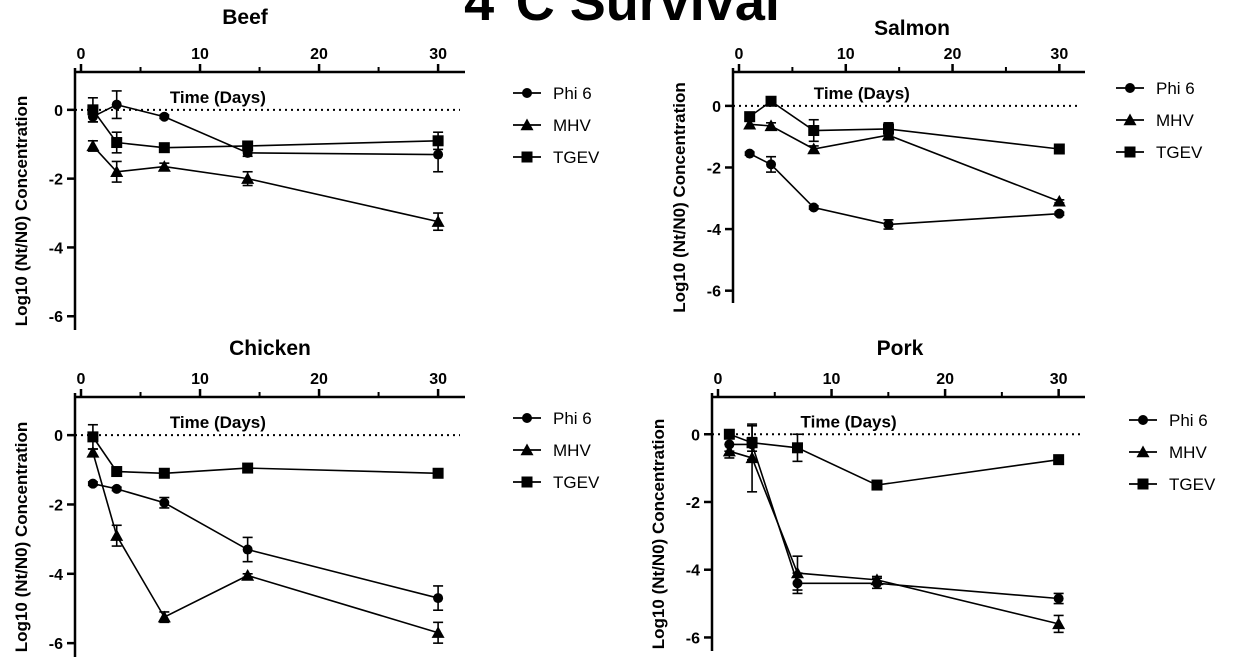 This screenshot has height=667, width=1245. What do you see at coordinates (270, 348) in the screenshot?
I see `panel-title: Chicken` at bounding box center [270, 348].